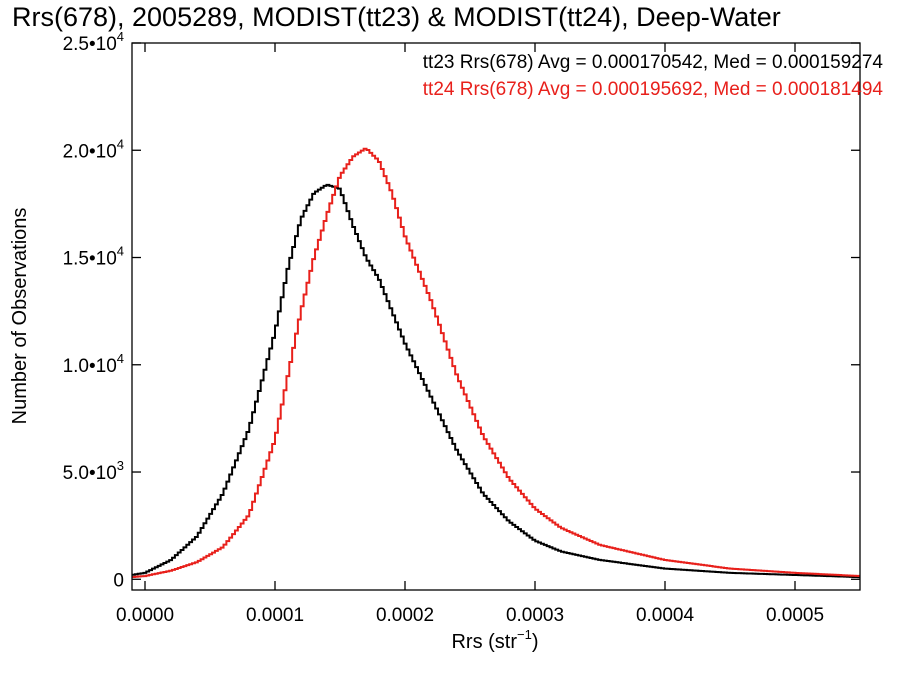  What do you see at coordinates (118, 580) in the screenshot?
I see `y-tick-label-0: 0` at bounding box center [118, 580].